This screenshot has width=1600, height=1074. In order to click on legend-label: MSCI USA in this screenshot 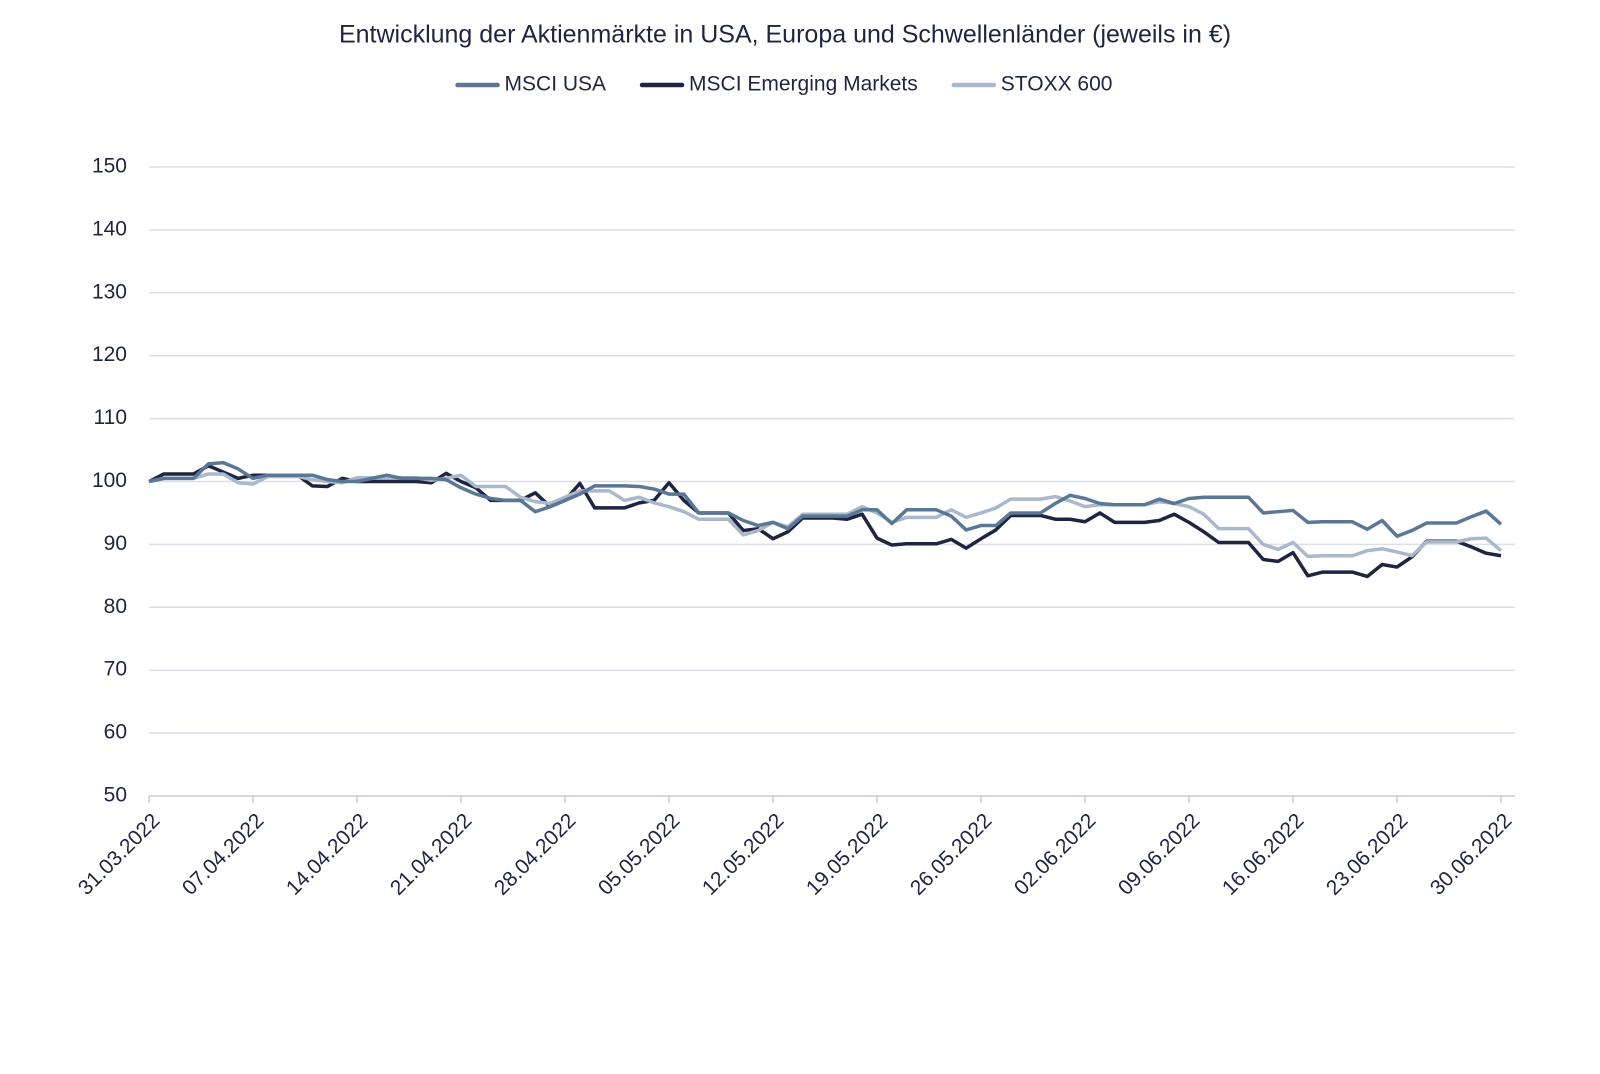, I will do `click(556, 84)`.